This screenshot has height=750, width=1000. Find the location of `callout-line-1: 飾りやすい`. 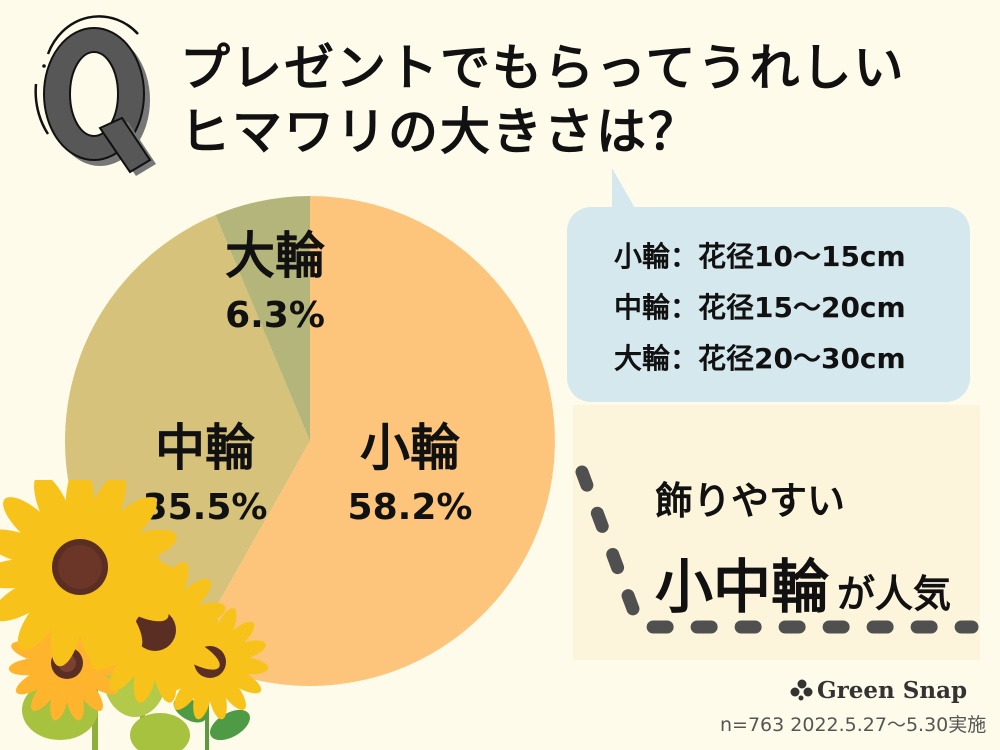

callout-line-1: 飾りやすい is located at coordinates (750, 501).